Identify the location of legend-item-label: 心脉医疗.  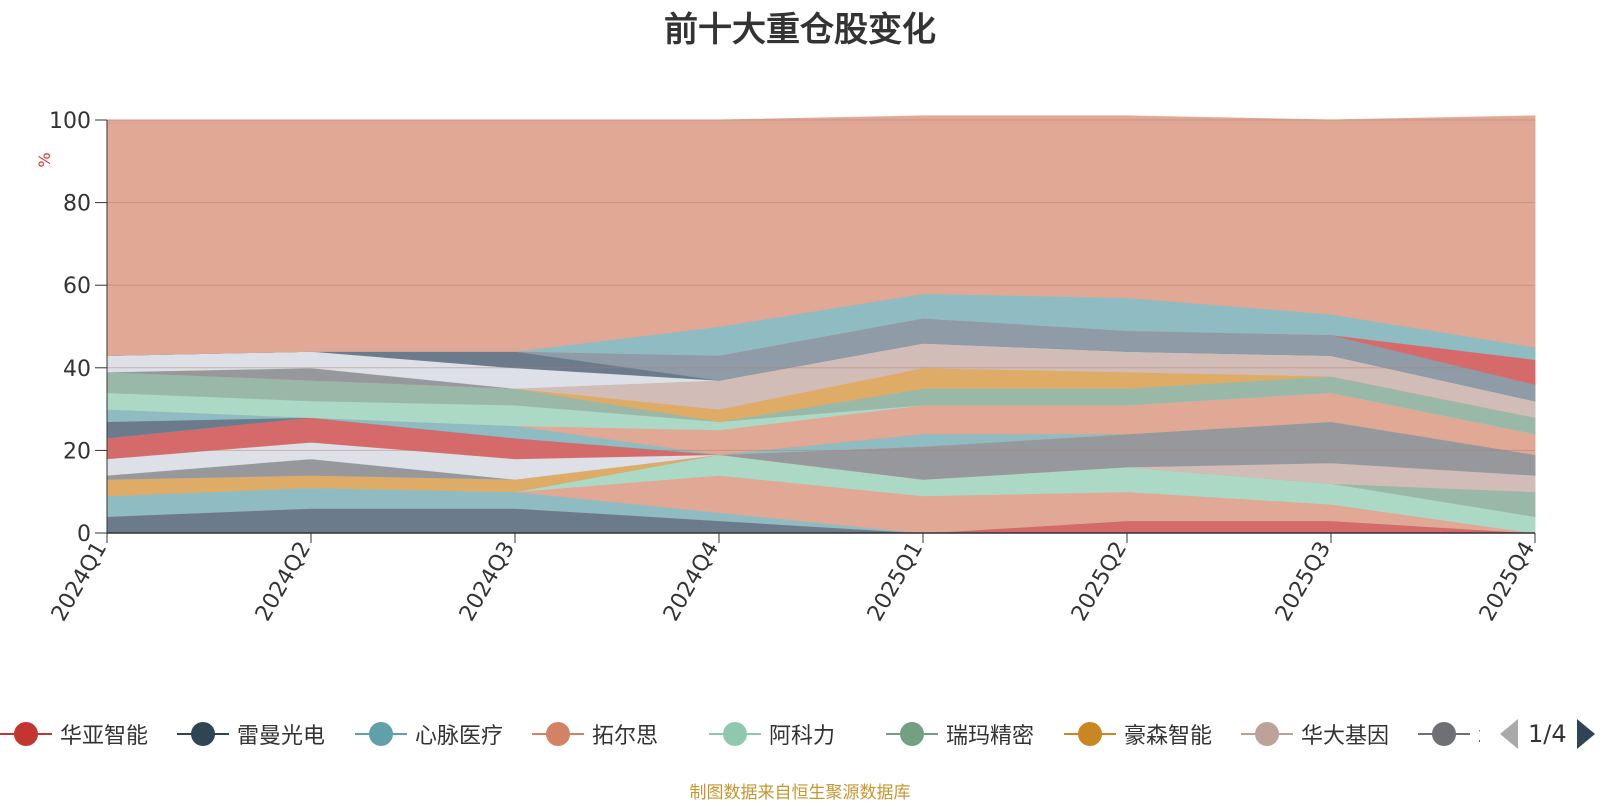
(459, 736).